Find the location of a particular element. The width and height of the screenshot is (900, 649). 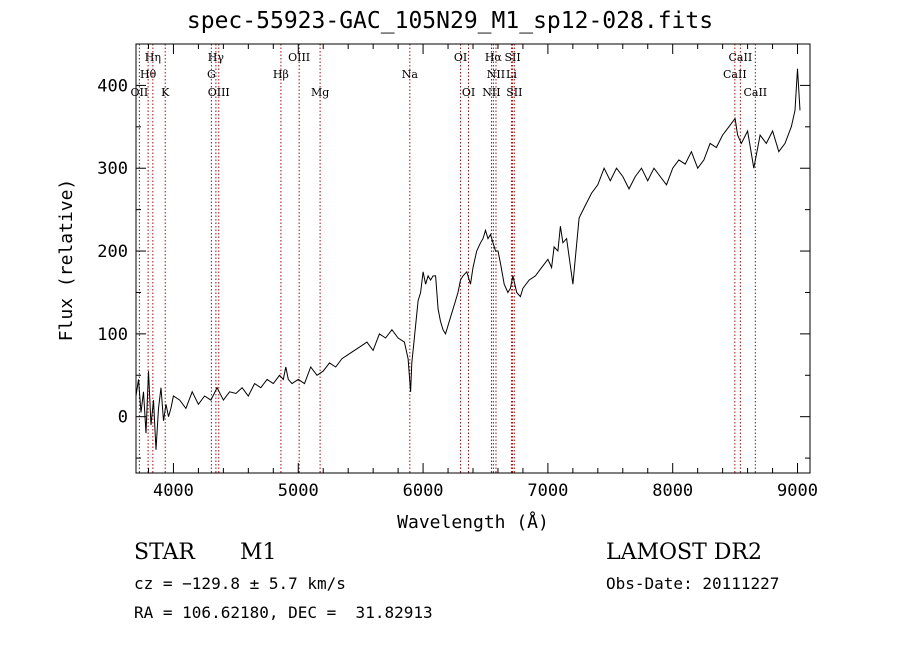

line-marker-label-1: Hθ is located at coordinates (148, 74).